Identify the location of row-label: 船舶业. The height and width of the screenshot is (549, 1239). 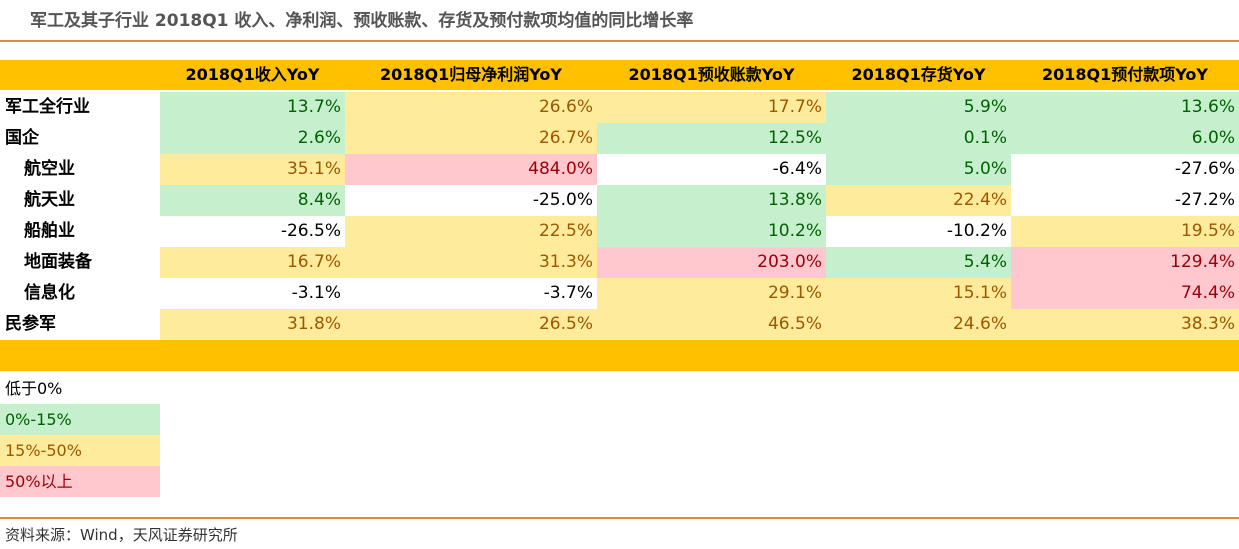
(49, 231).